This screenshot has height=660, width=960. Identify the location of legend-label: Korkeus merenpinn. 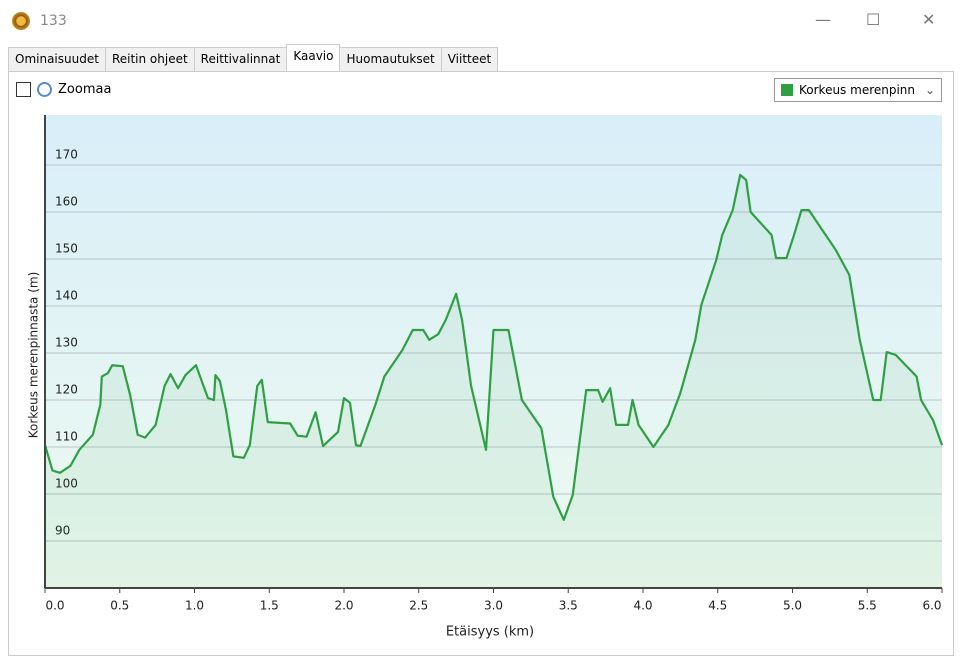
(857, 90).